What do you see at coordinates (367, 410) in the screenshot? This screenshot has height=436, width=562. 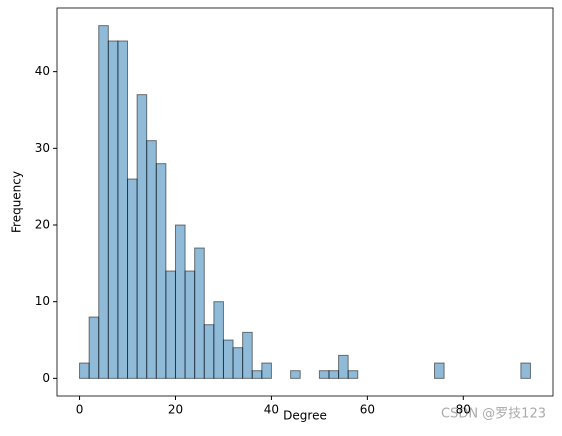 I see `x-tick-label: 60` at bounding box center [367, 410].